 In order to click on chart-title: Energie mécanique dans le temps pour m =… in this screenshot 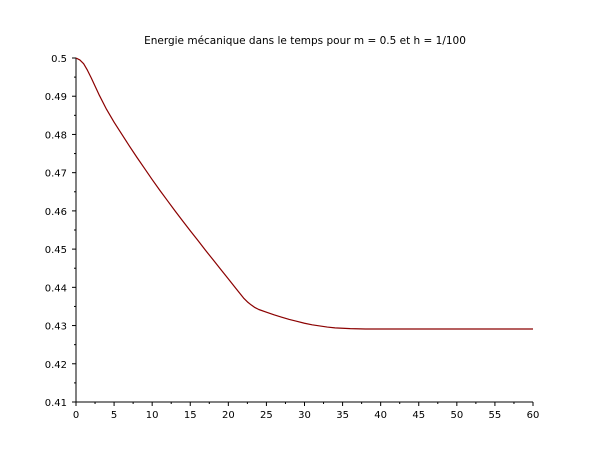, I will do `click(305, 41)`.